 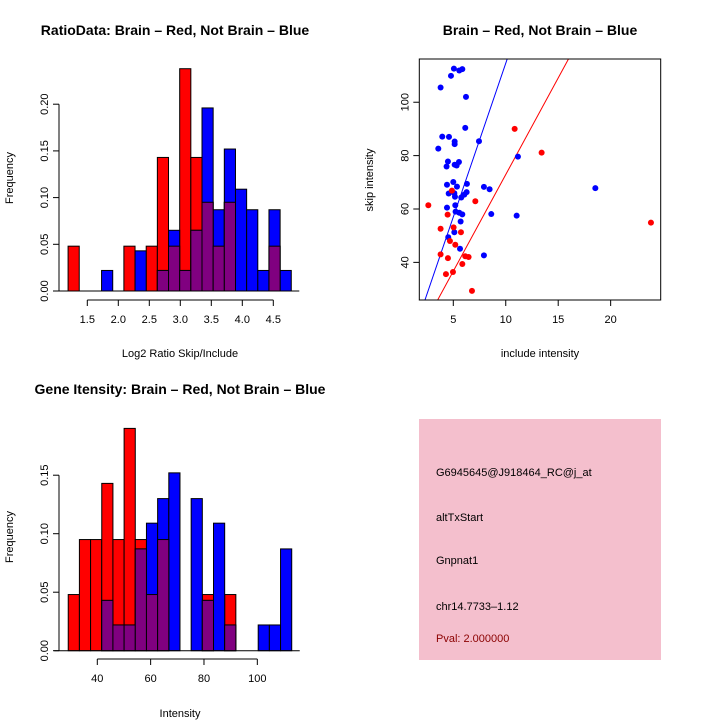 I want to click on y-tick-label: 80, so click(x=405, y=155).